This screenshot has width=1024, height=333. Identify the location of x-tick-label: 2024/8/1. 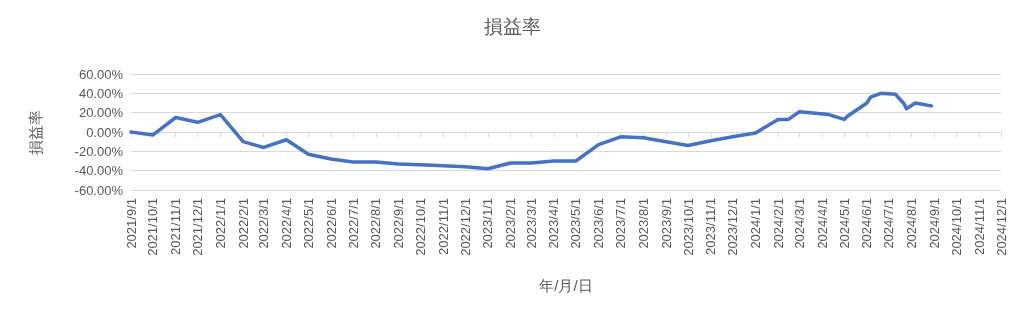
(912, 223).